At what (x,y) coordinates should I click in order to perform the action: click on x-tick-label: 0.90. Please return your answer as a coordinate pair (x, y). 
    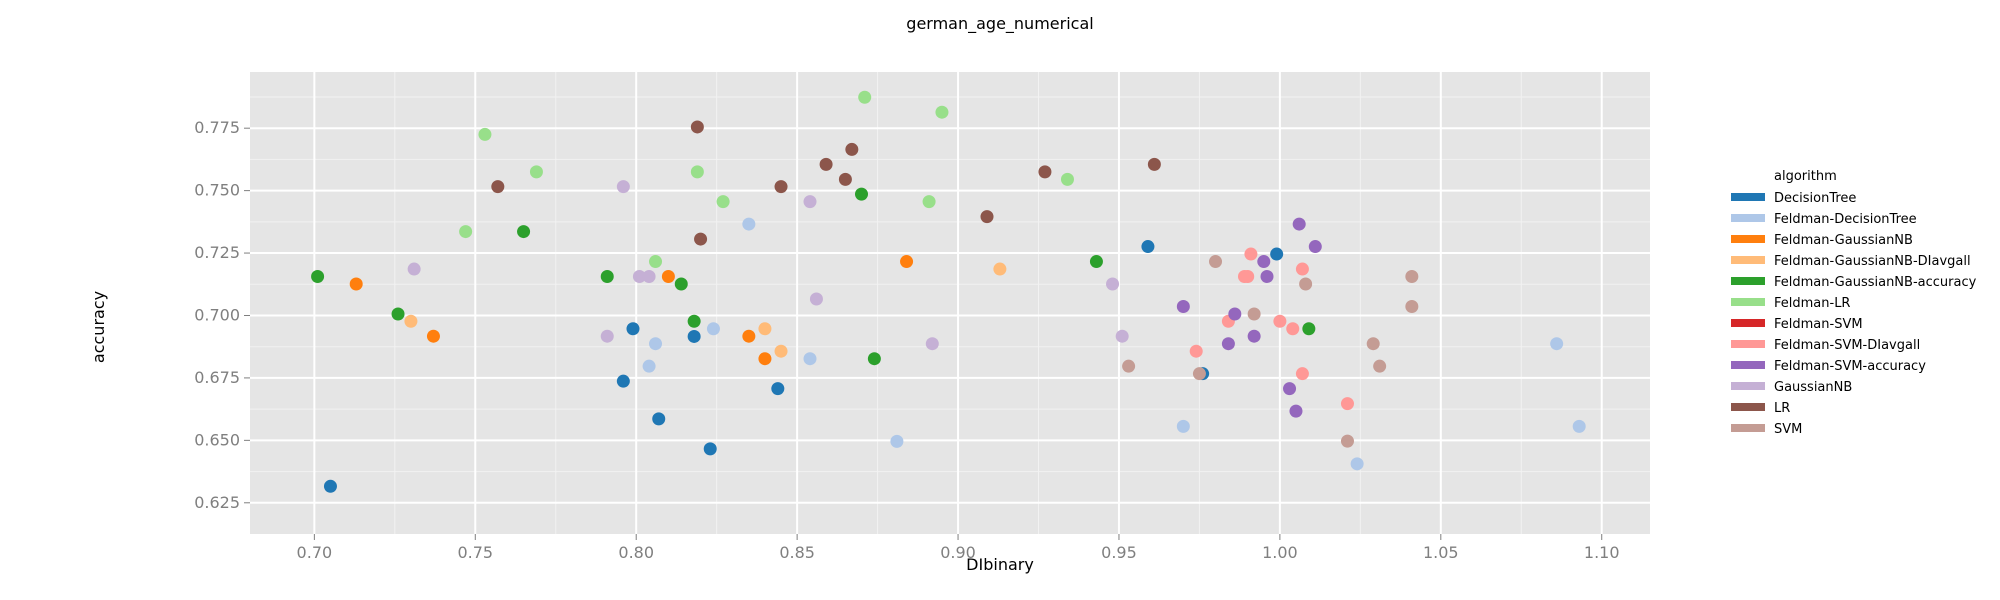
    Looking at the image, I should click on (958, 552).